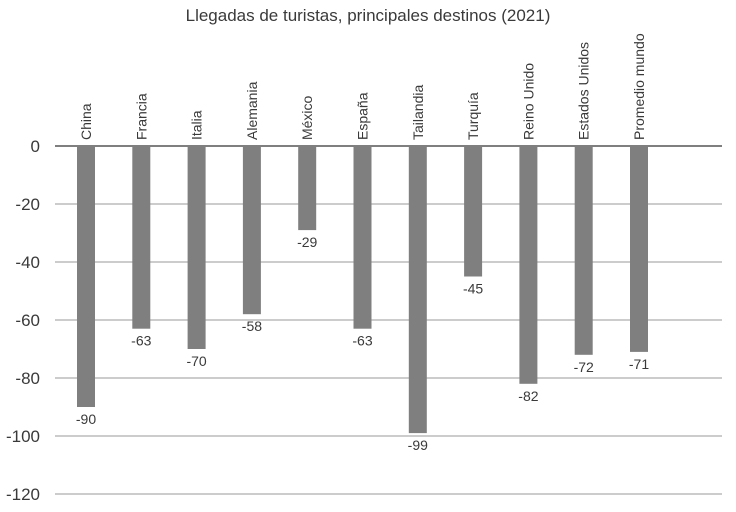 The width and height of the screenshot is (736, 512). I want to click on data-label: -99, so click(418, 445).